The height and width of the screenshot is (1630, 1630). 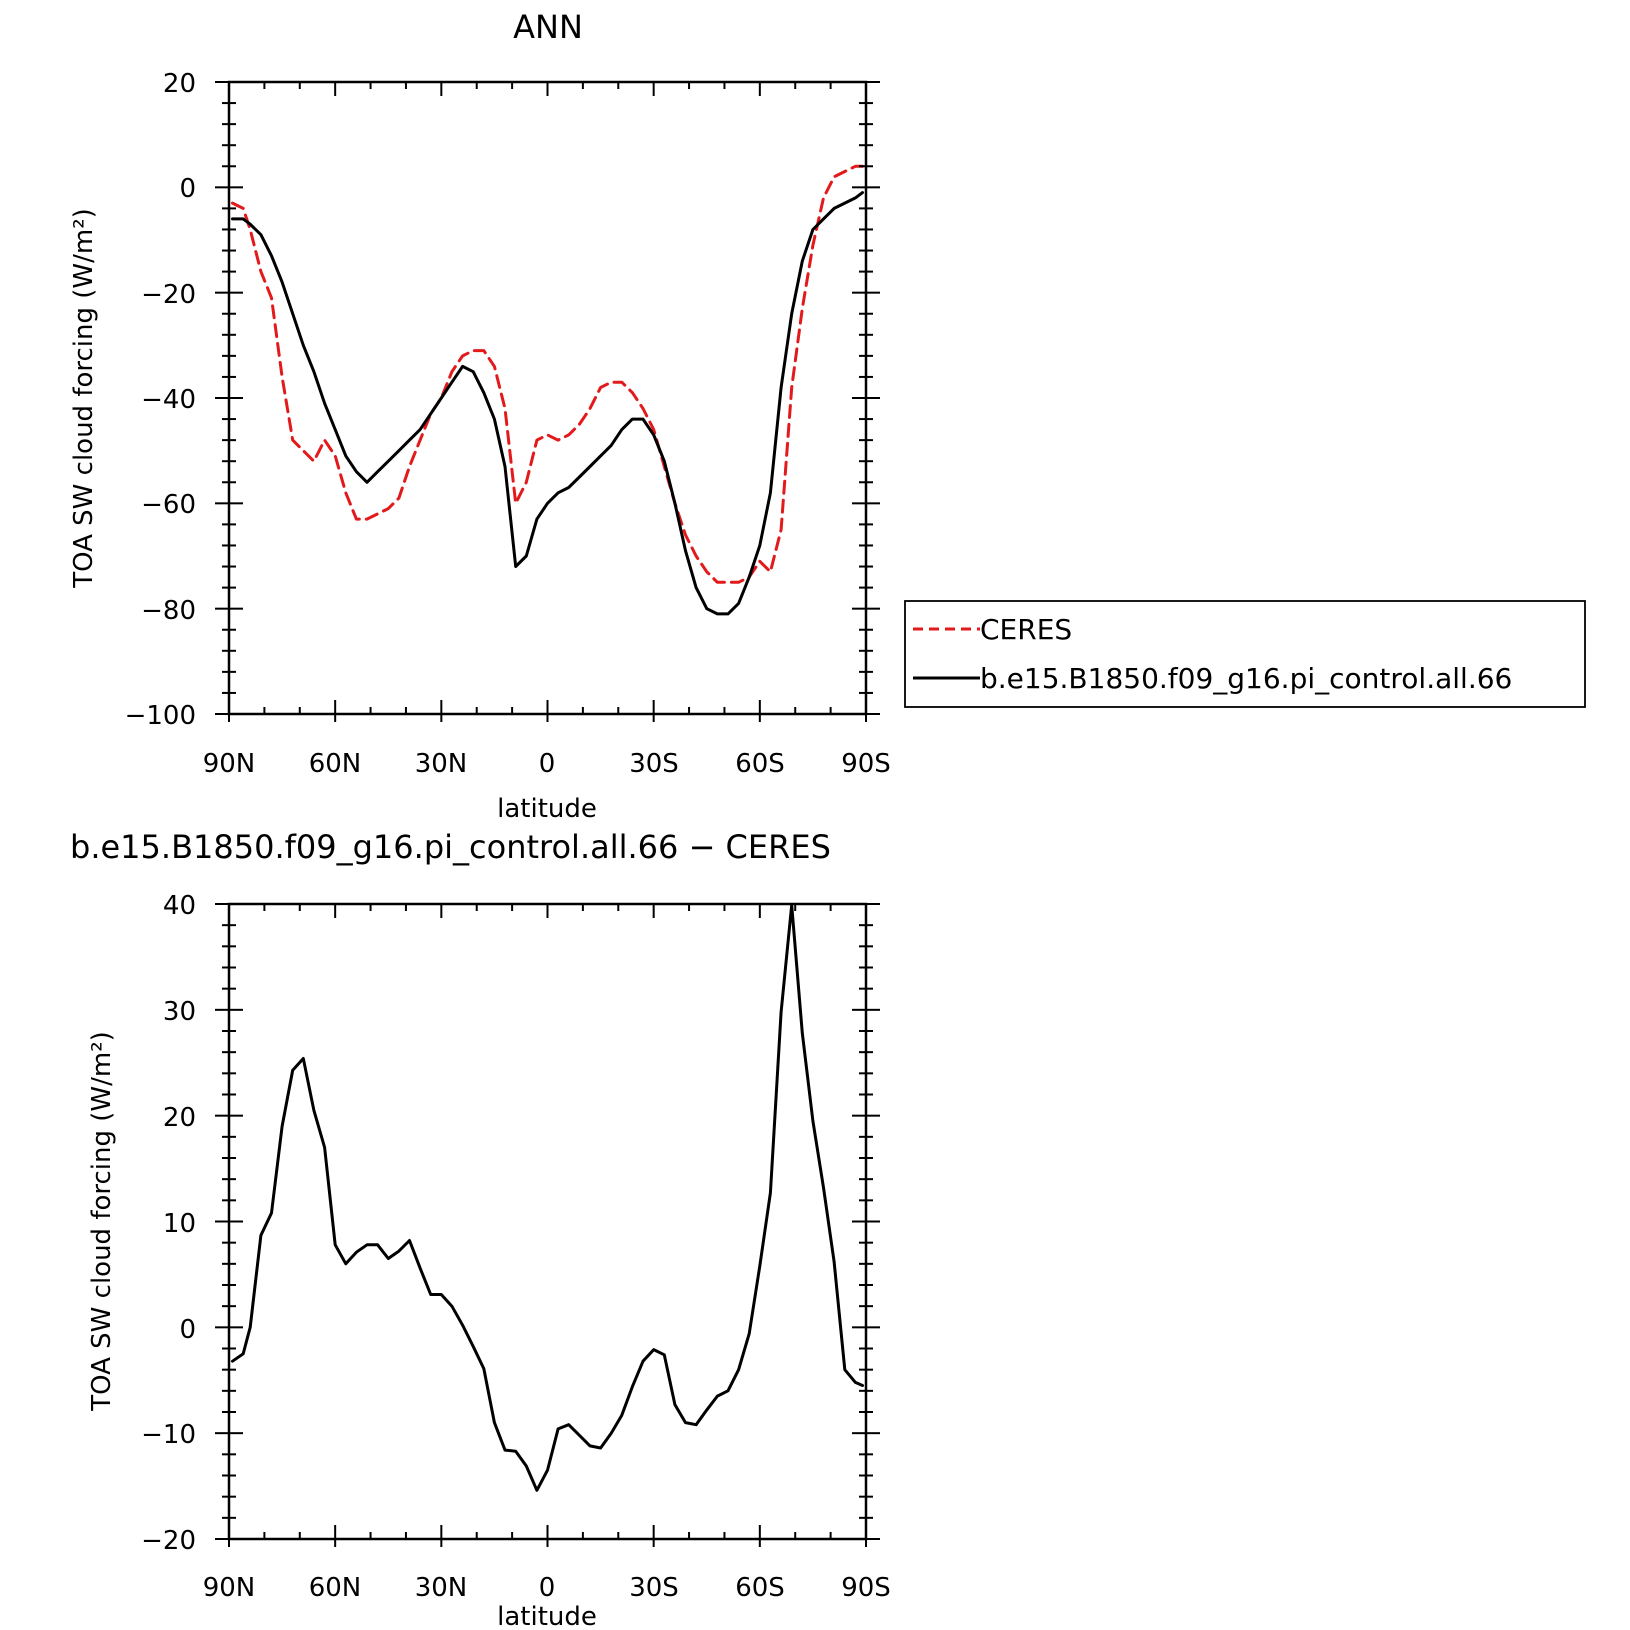 I want to click on legend-box, so click(x=1245, y=654).